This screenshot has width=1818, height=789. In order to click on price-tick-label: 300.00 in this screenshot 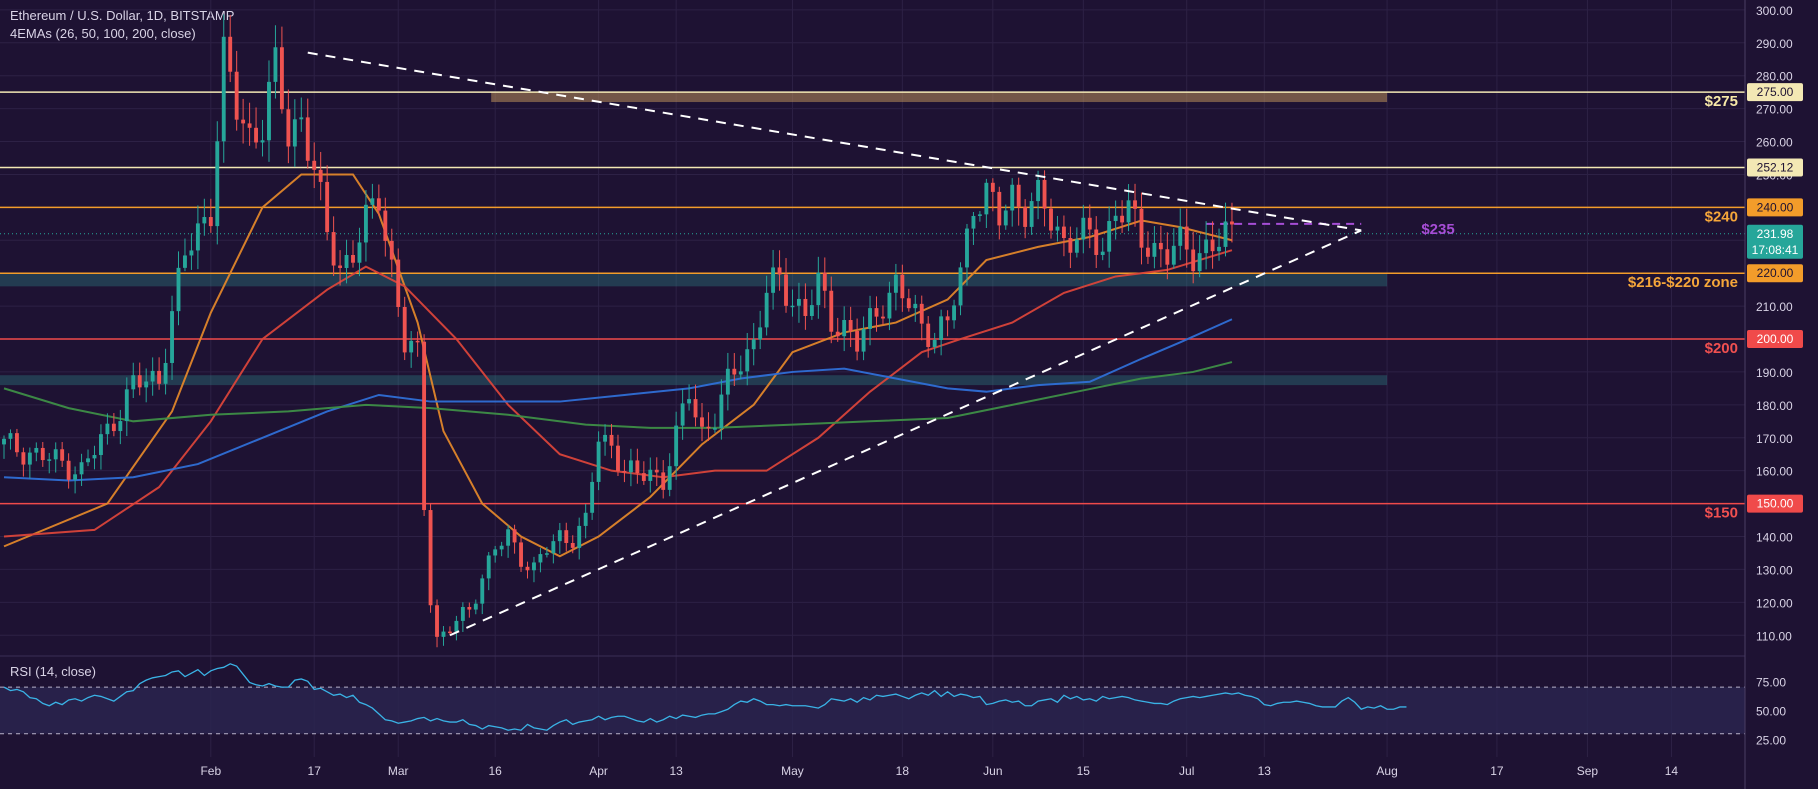, I will do `click(1774, 11)`.